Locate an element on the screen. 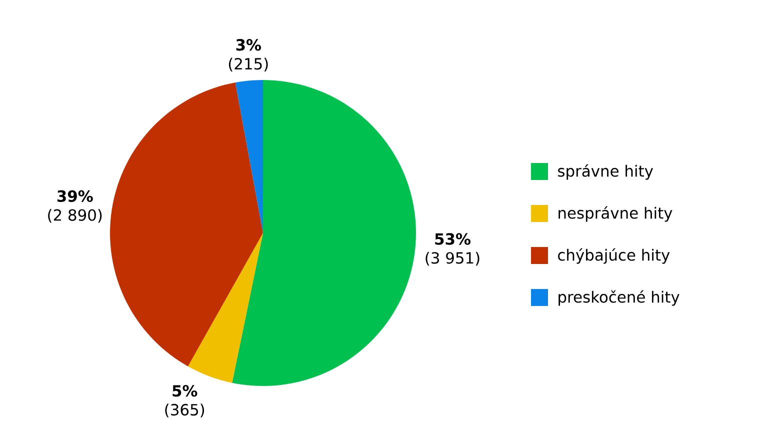 The width and height of the screenshot is (771, 441). text: 39% is located at coordinates (75, 196).